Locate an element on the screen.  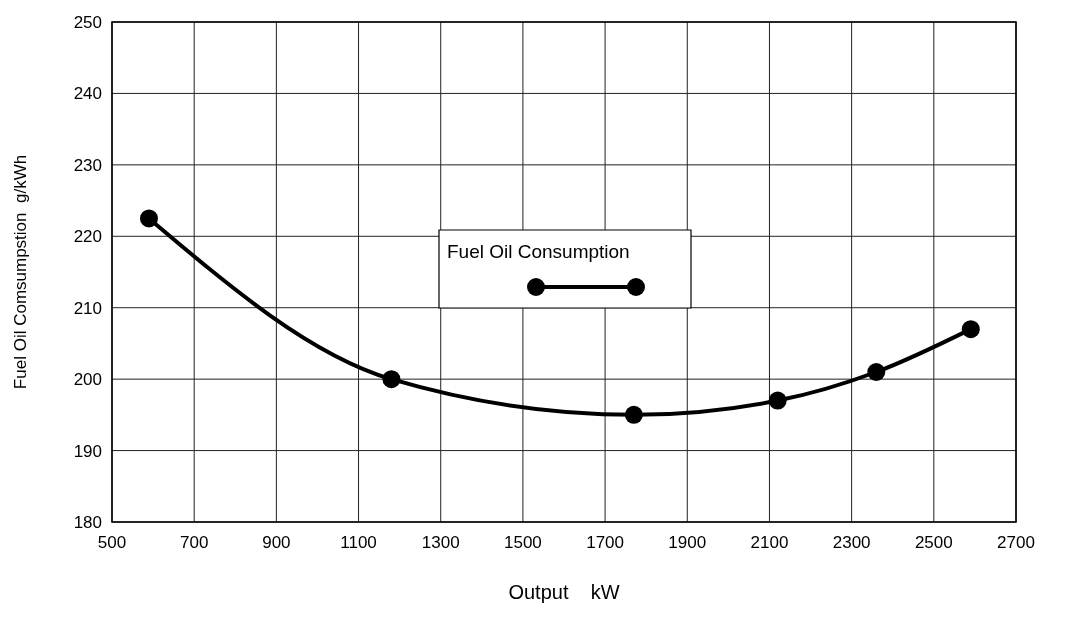
x-tick-label: 900 is located at coordinates (276, 542).